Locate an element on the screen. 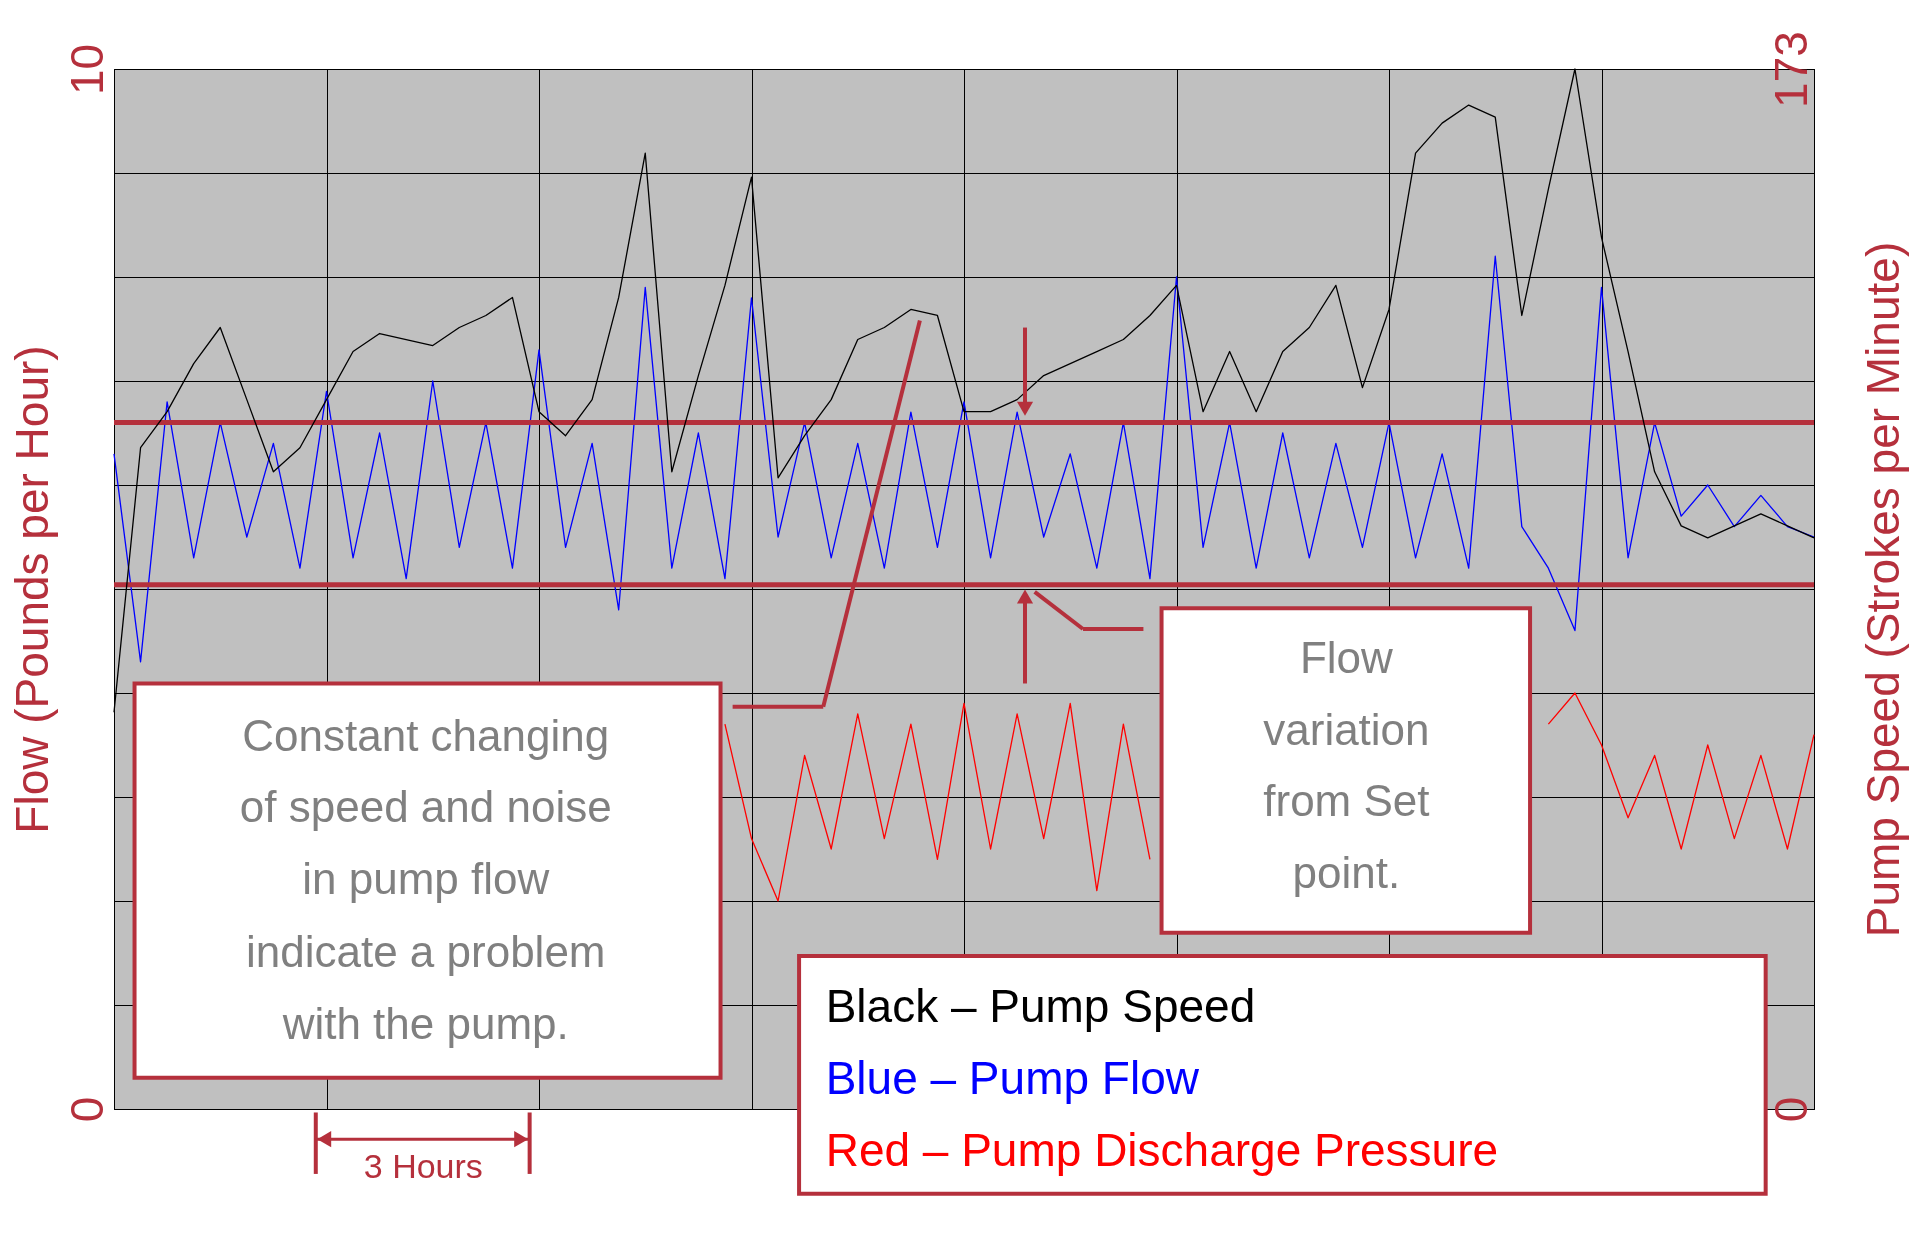  text: Black – Pump Speed is located at coordinates (1040, 1006).